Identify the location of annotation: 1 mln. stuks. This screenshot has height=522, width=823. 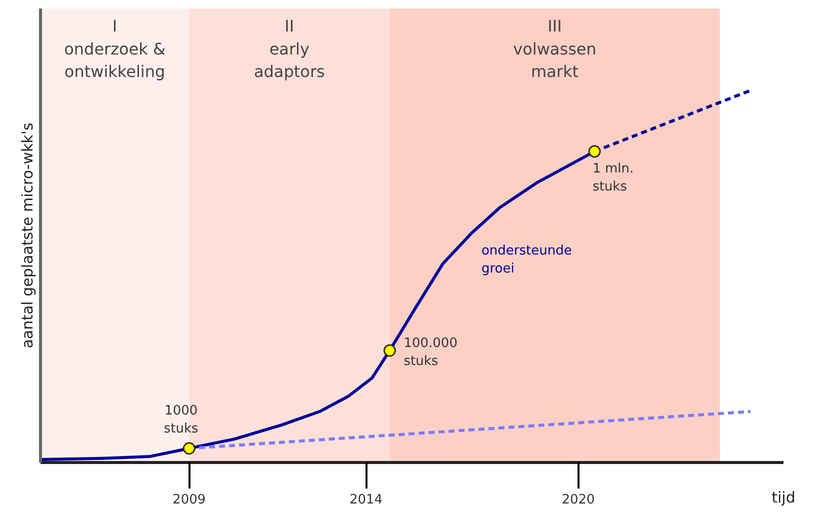
(613, 177).